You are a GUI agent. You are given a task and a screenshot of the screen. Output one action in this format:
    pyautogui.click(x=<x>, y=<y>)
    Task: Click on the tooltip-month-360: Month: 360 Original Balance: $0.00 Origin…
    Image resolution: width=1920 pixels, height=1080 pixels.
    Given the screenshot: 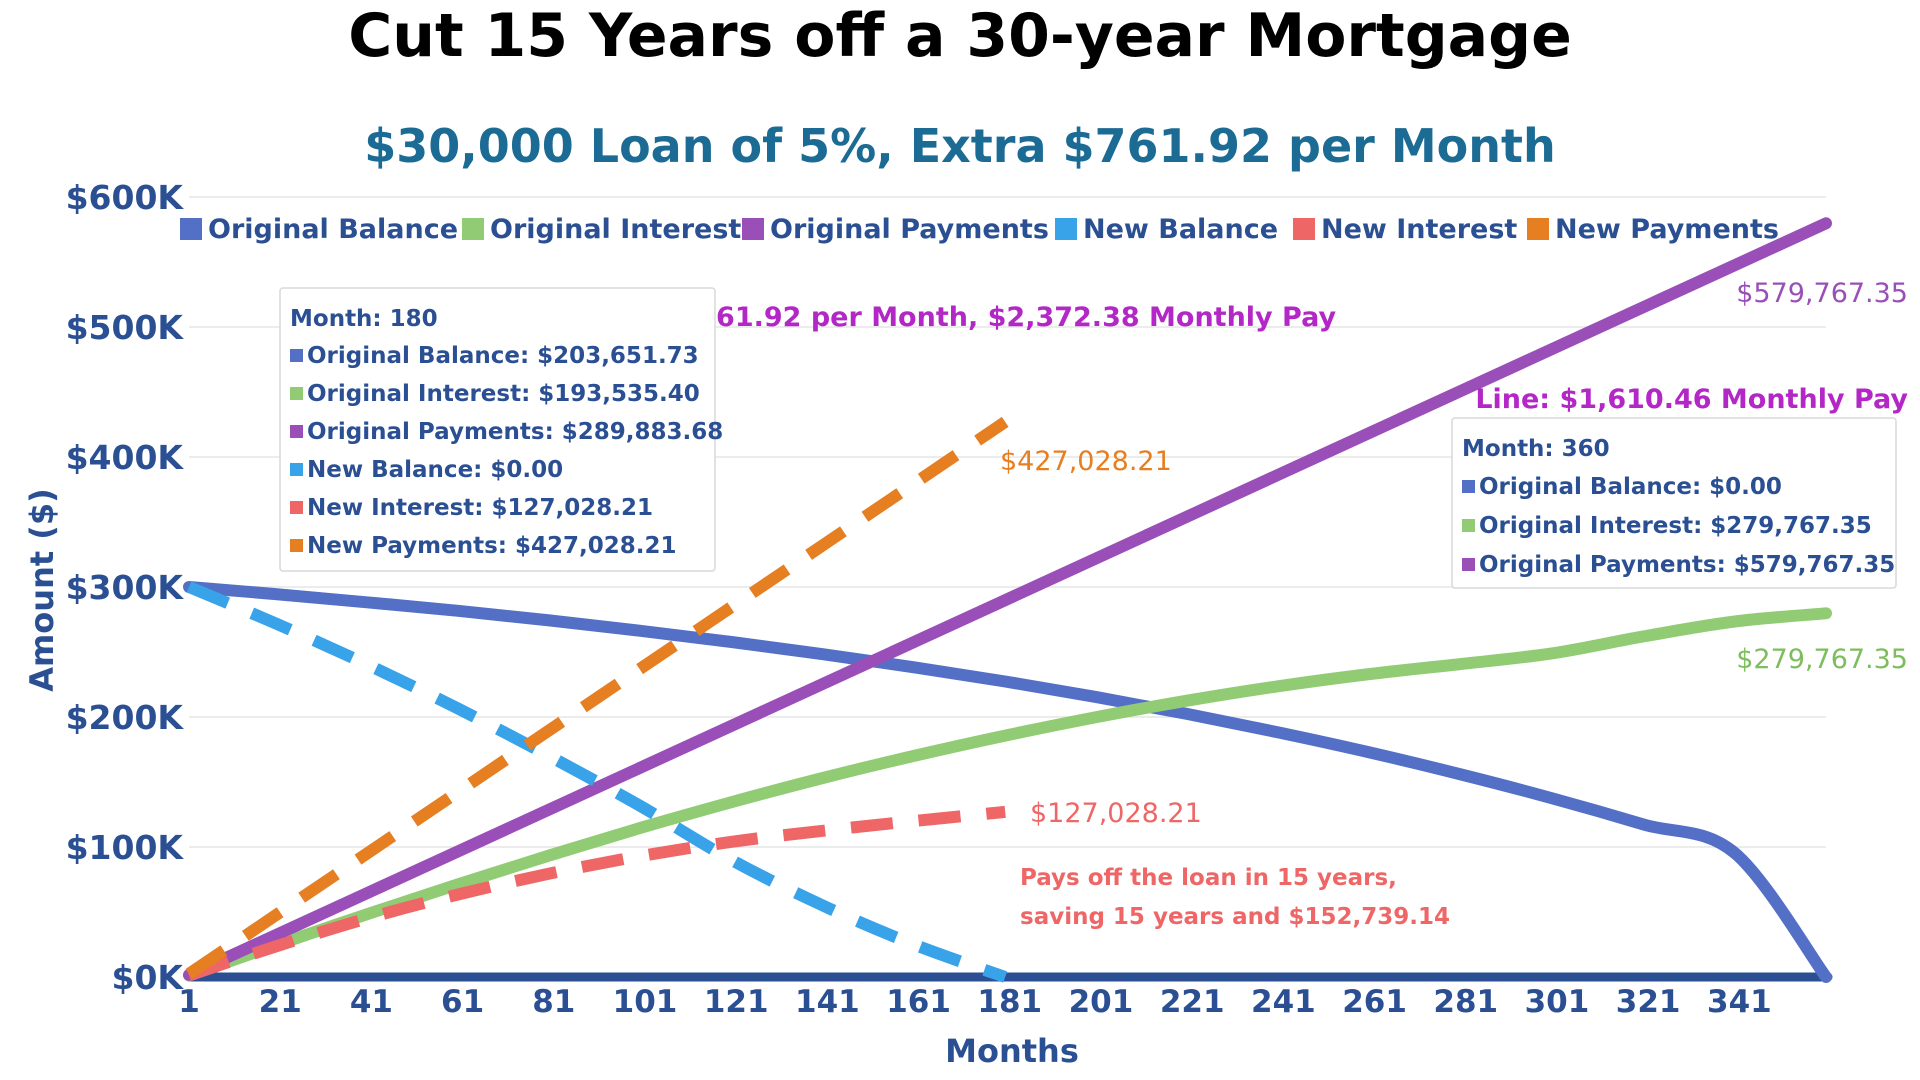 What is the action you would take?
    pyautogui.click(x=1674, y=503)
    